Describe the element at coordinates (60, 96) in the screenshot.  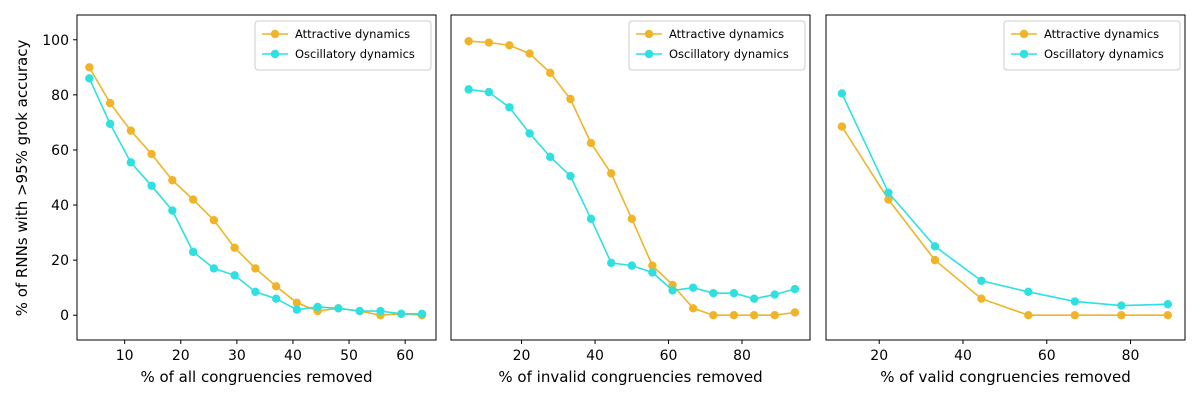
I see `y-tick-label: 80` at that location.